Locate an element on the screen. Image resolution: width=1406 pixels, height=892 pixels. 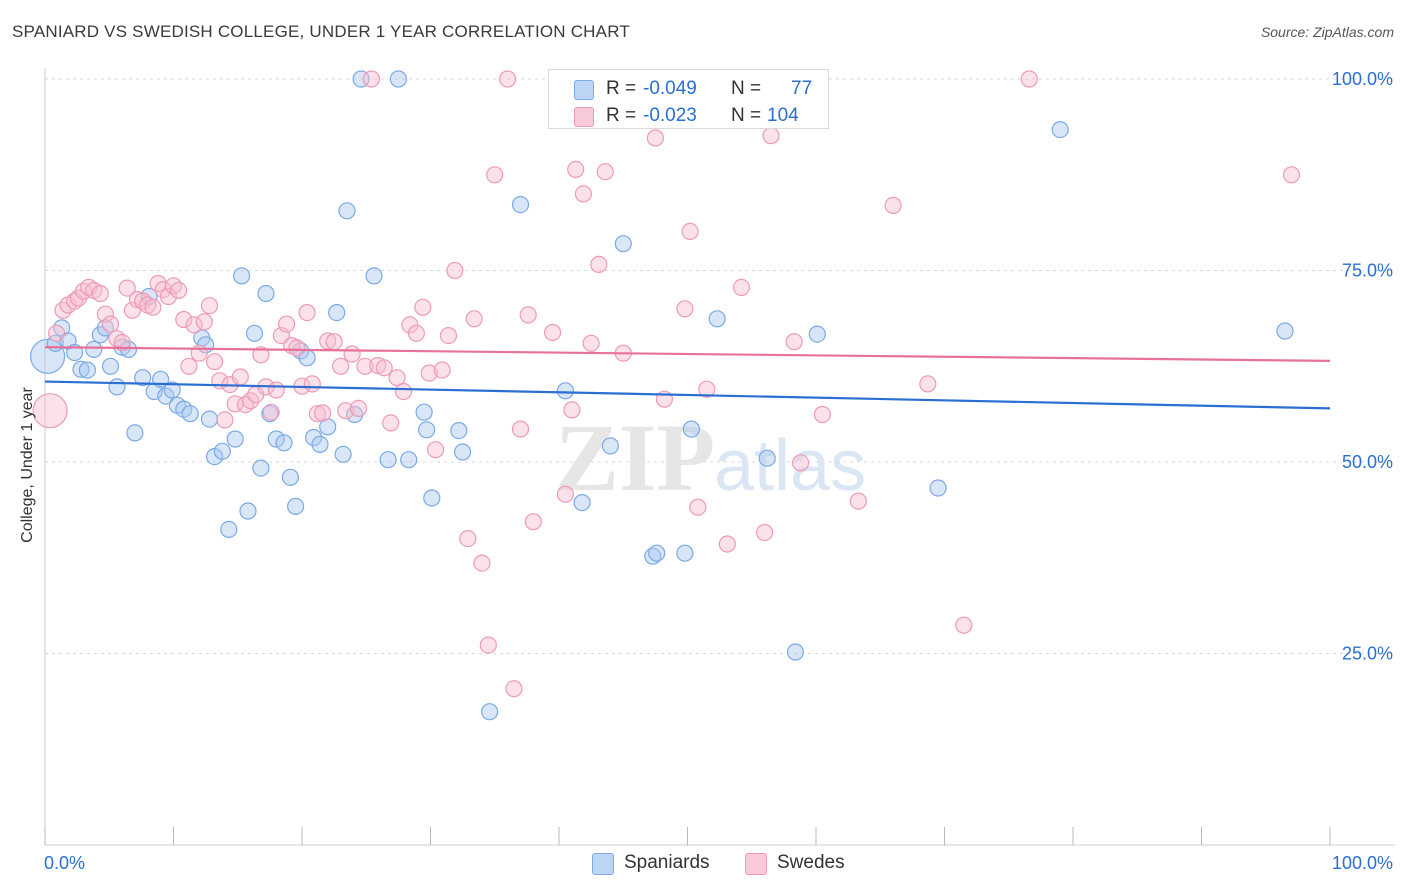
n-value: 77 is located at coordinates (802, 88).